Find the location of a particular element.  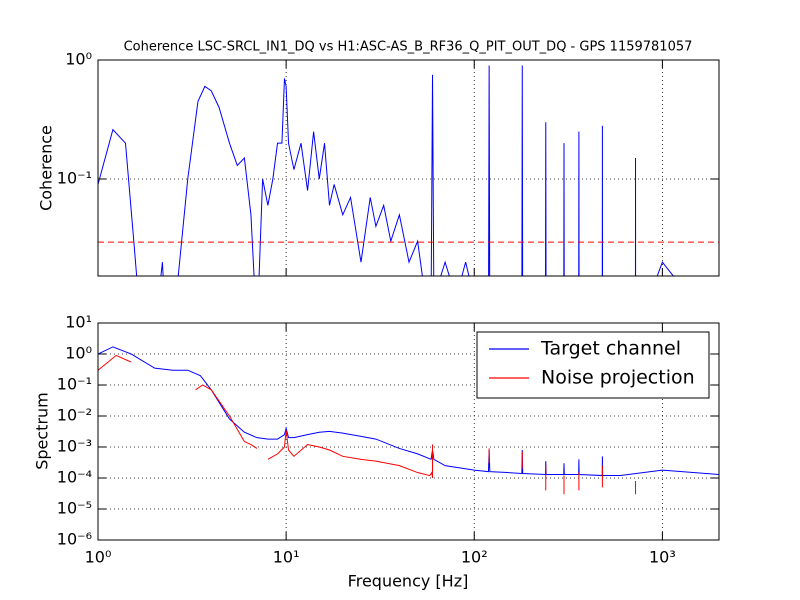

x-axis-label: Frequency [Hz] is located at coordinates (408, 581).